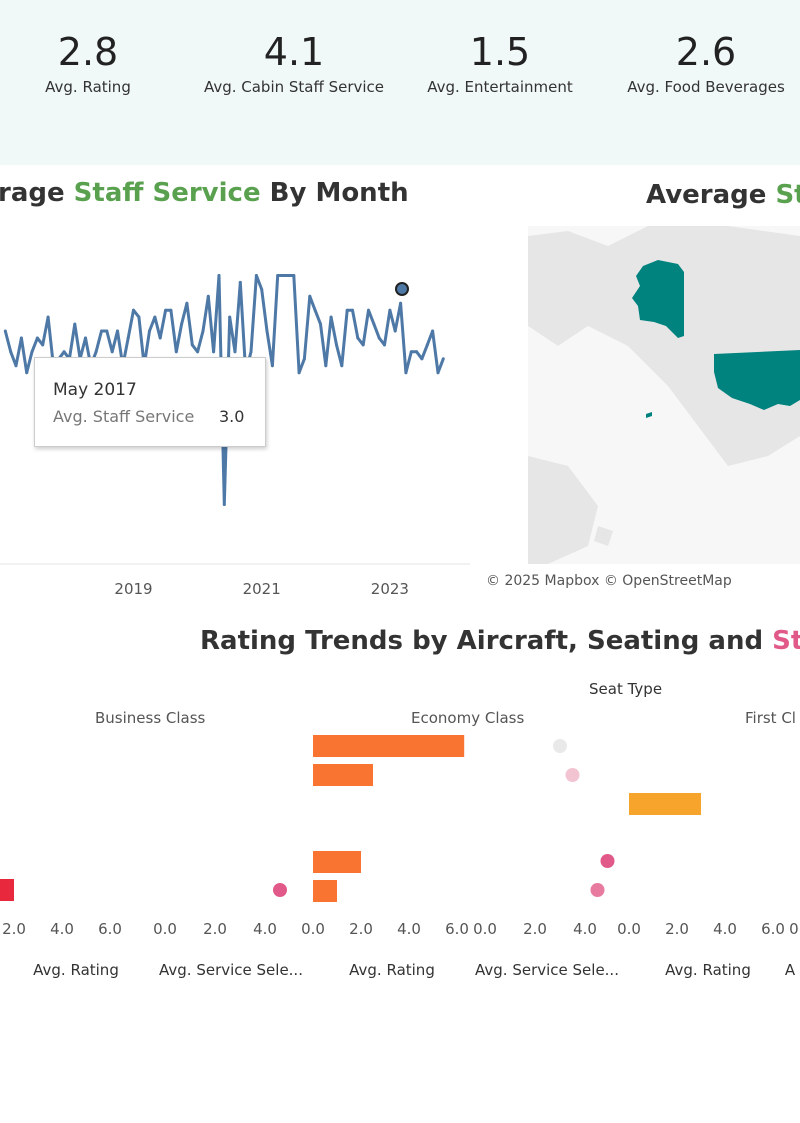 This screenshot has height=1123, width=800. What do you see at coordinates (294, 63) in the screenshot?
I see `kpi-avg-cabin-staff-service: 4.1 Avg. Cabin Staff Service` at bounding box center [294, 63].